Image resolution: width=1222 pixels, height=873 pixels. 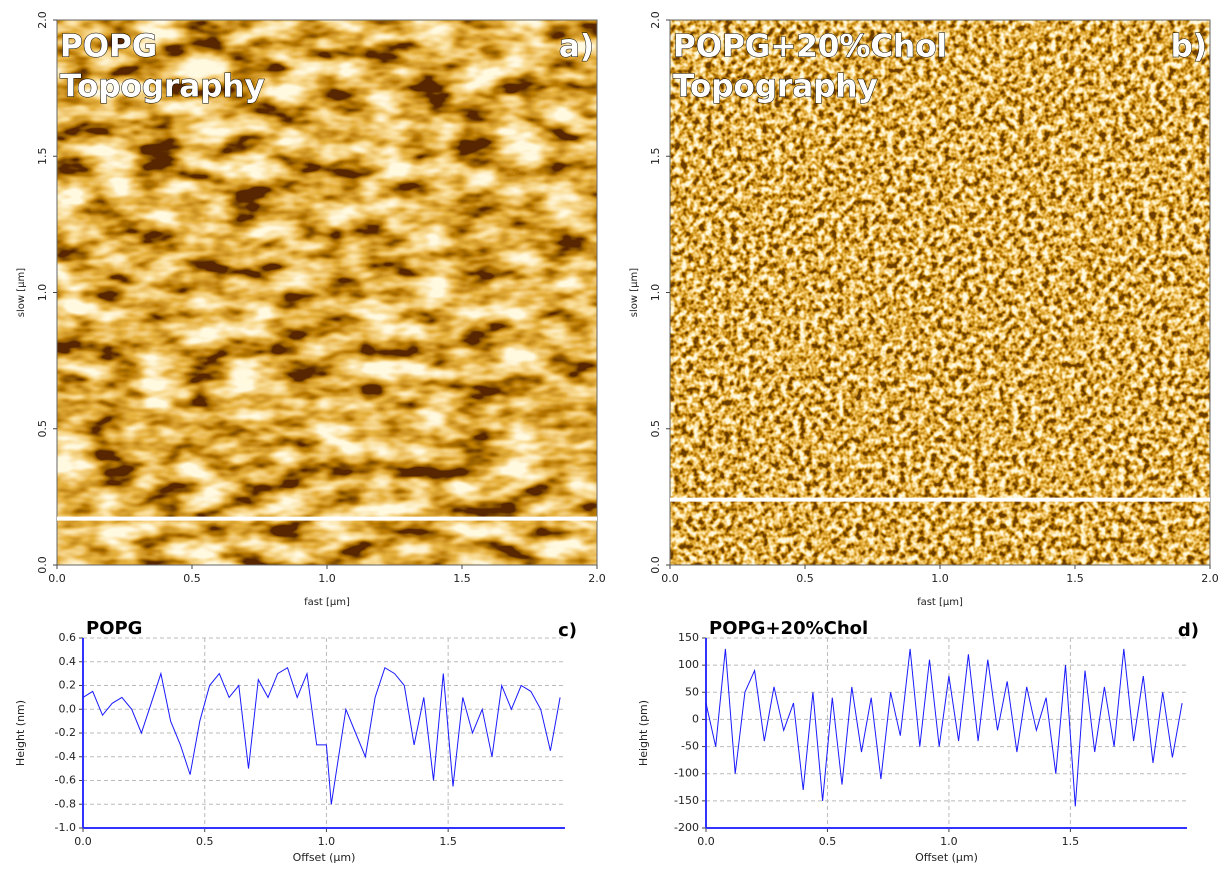 I want to click on chart-title: POPG, so click(x=114, y=628).